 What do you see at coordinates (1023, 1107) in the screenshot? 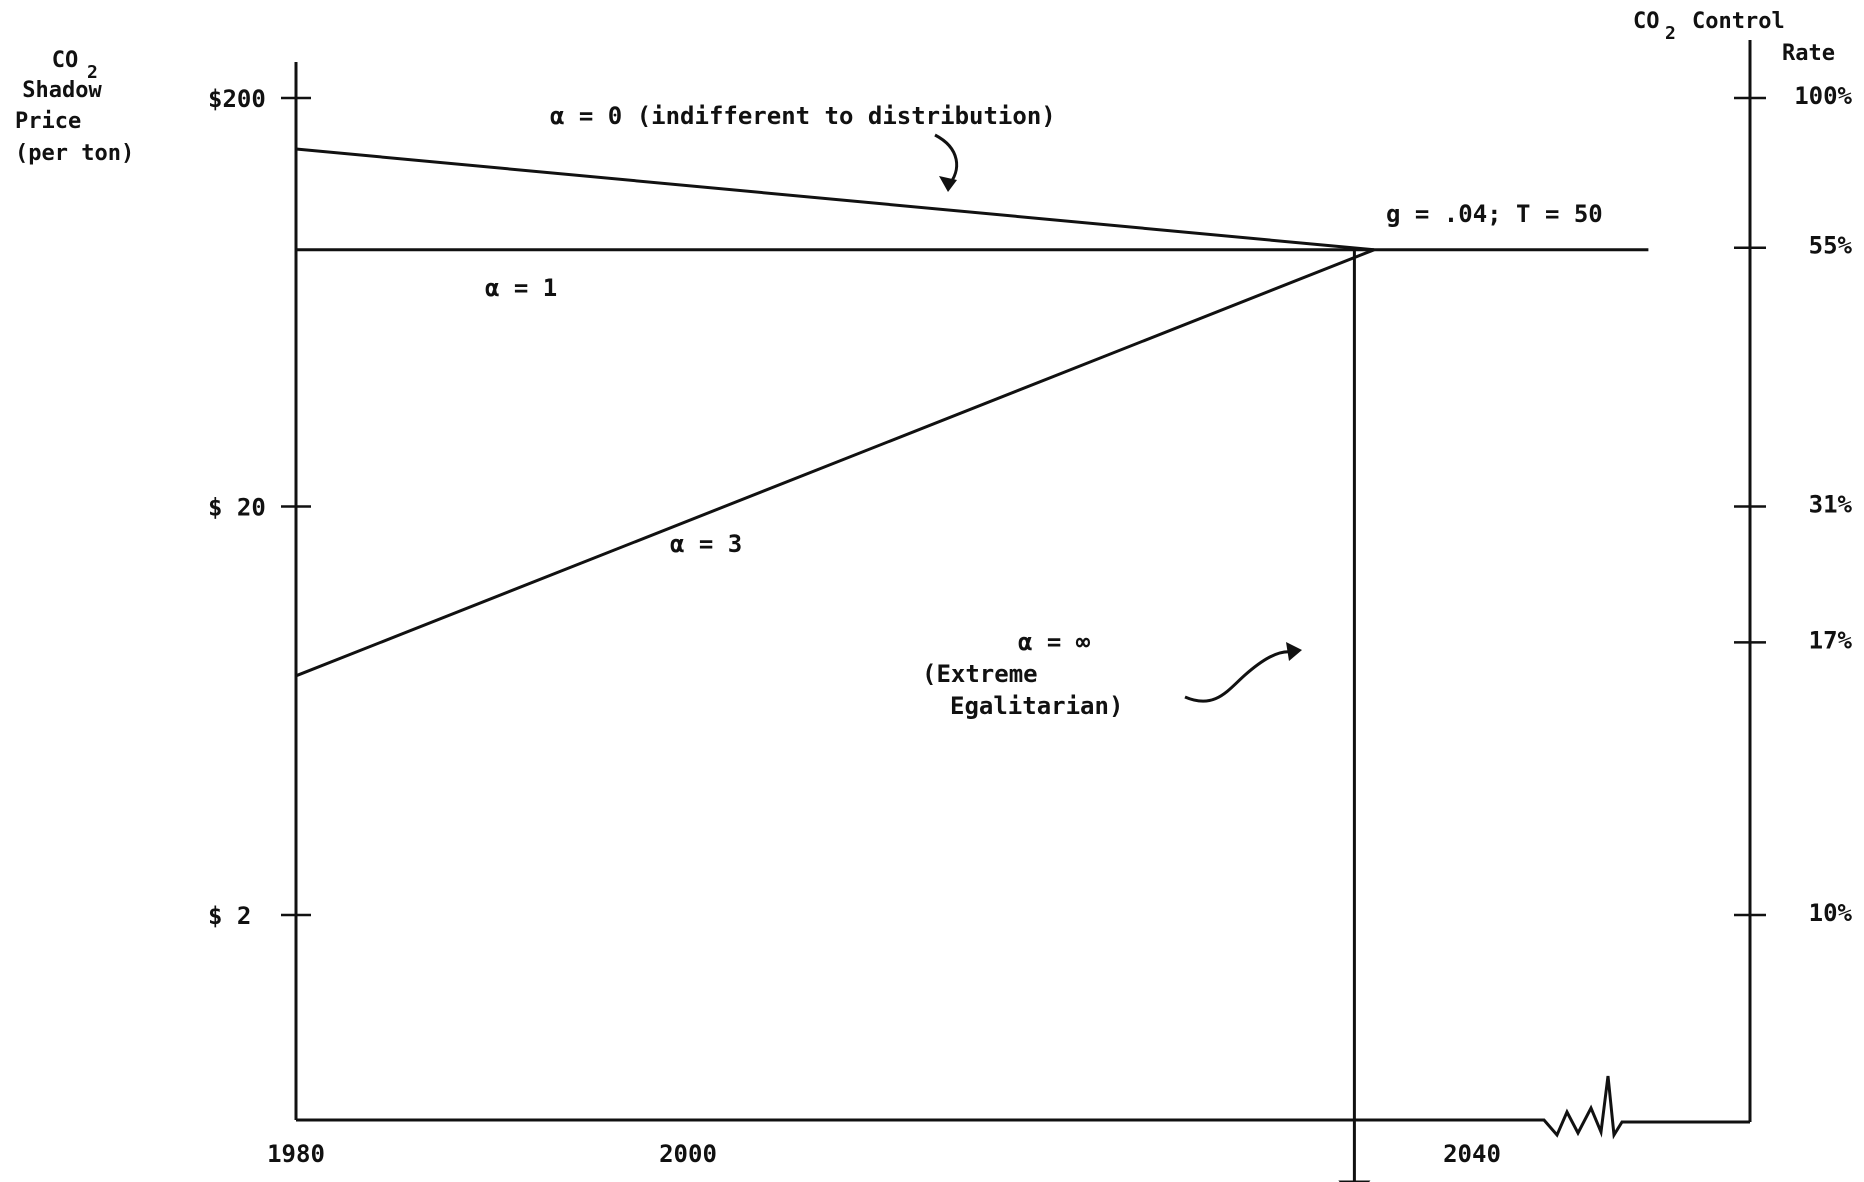
I see `x-axis-line` at bounding box center [1023, 1107].